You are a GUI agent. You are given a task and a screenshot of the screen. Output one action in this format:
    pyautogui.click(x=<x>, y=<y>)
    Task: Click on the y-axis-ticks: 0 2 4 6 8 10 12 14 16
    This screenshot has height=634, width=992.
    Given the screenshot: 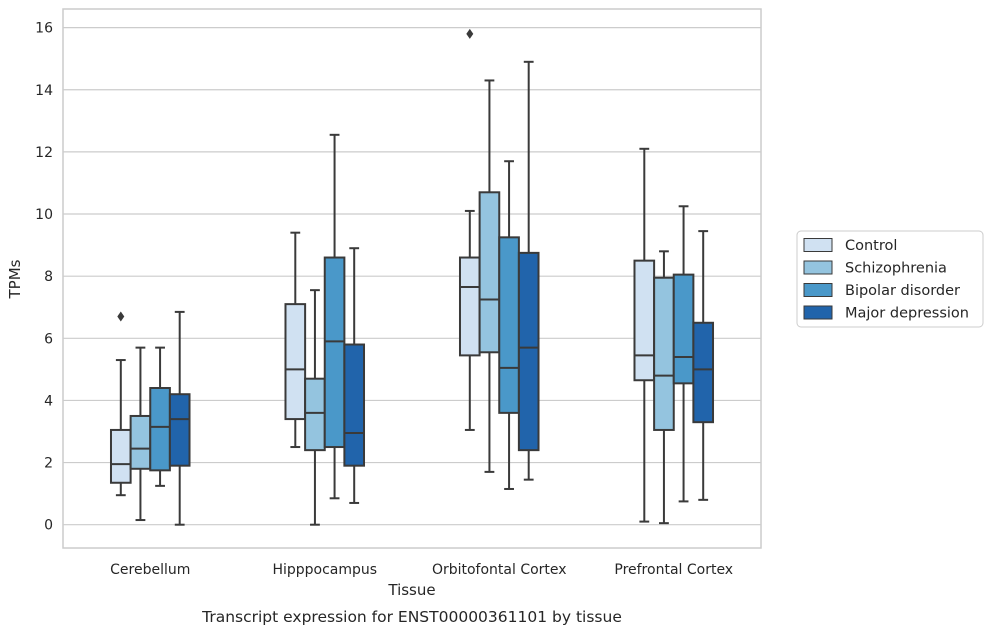 What is the action you would take?
    pyautogui.click(x=44, y=277)
    